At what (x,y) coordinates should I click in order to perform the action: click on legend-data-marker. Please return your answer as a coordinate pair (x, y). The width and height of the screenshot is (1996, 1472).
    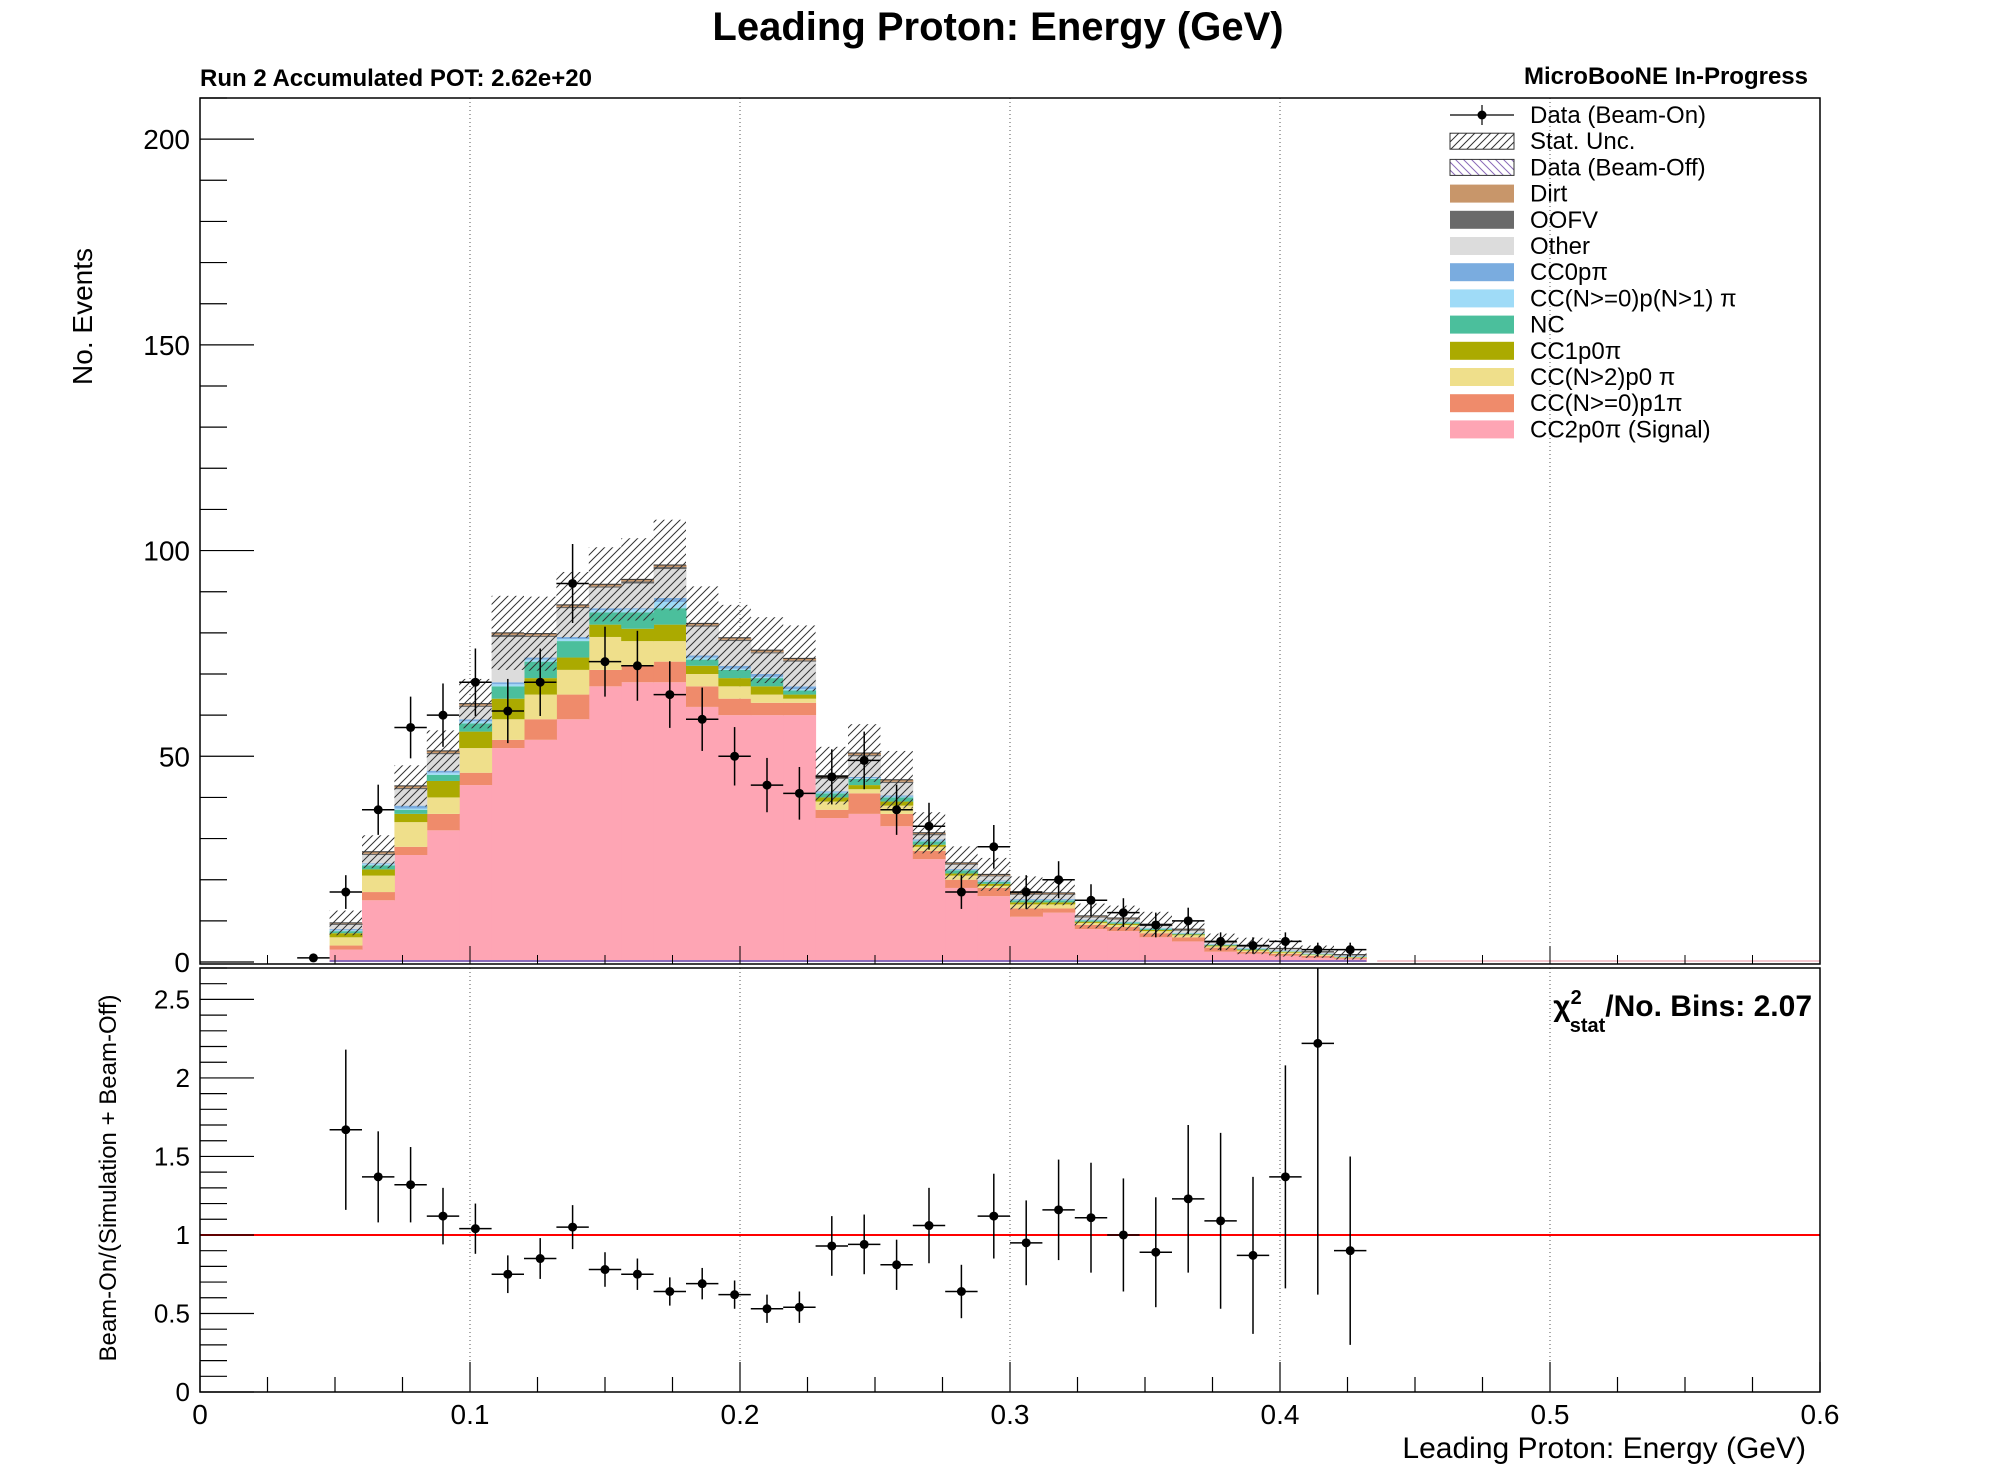
    Looking at the image, I should click on (1482, 115).